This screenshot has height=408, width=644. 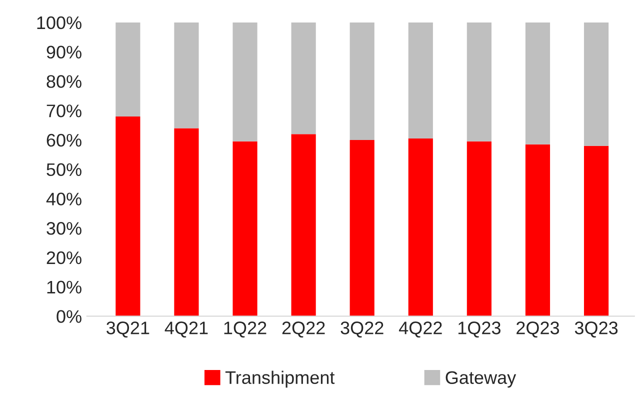 I want to click on y-tick-label: 70%, so click(x=64, y=111).